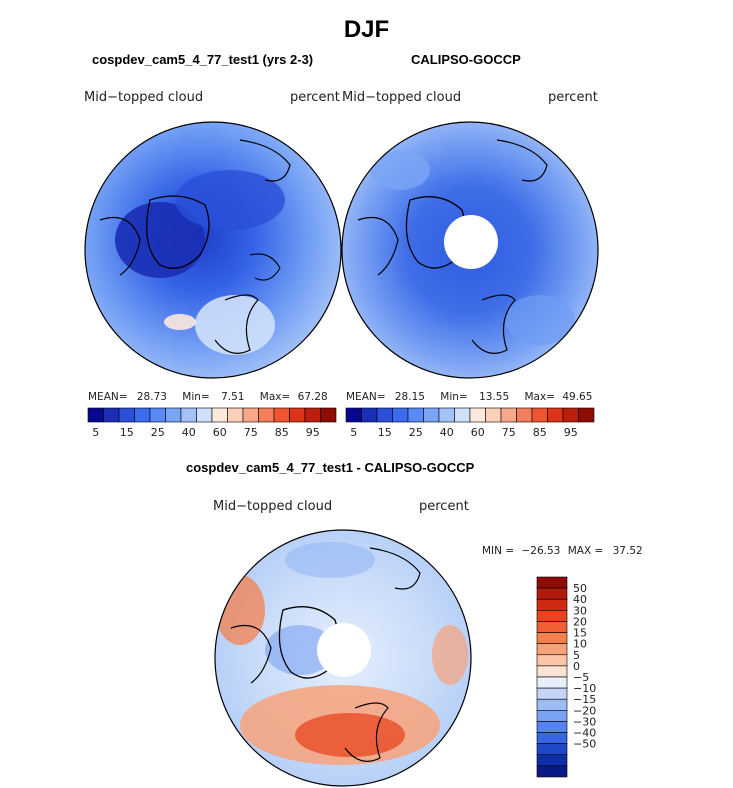  Describe the element at coordinates (584, 744) in the screenshot. I see `panel3-colorbar-tick-14: −50` at that location.